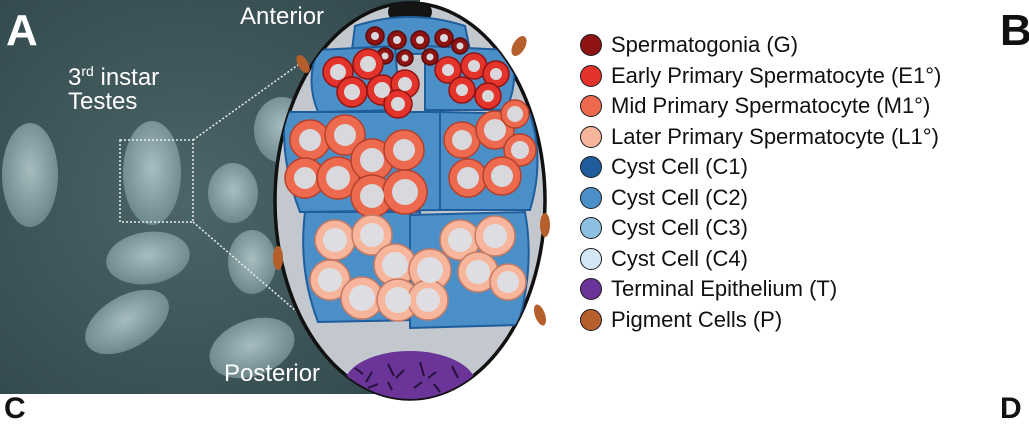 This screenshot has width=1029, height=426. What do you see at coordinates (724, 289) in the screenshot?
I see `legend-label: Terminal Epithelium (T)` at bounding box center [724, 289].